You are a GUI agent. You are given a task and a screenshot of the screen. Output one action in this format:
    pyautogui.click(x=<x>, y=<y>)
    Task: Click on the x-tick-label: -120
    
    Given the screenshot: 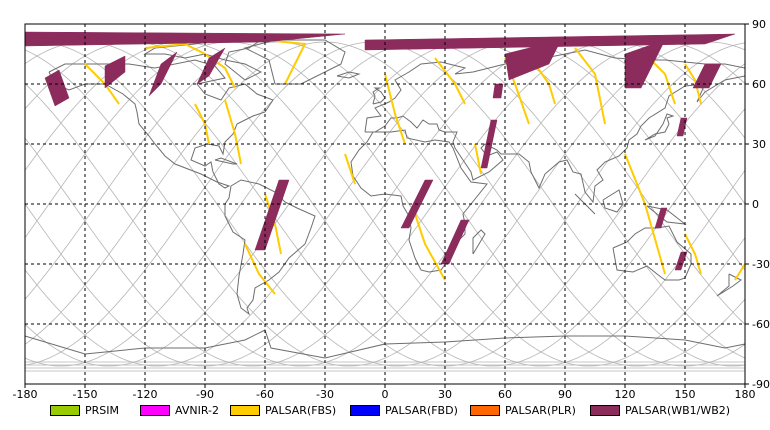 What is the action you would take?
    pyautogui.click(x=145, y=394)
    